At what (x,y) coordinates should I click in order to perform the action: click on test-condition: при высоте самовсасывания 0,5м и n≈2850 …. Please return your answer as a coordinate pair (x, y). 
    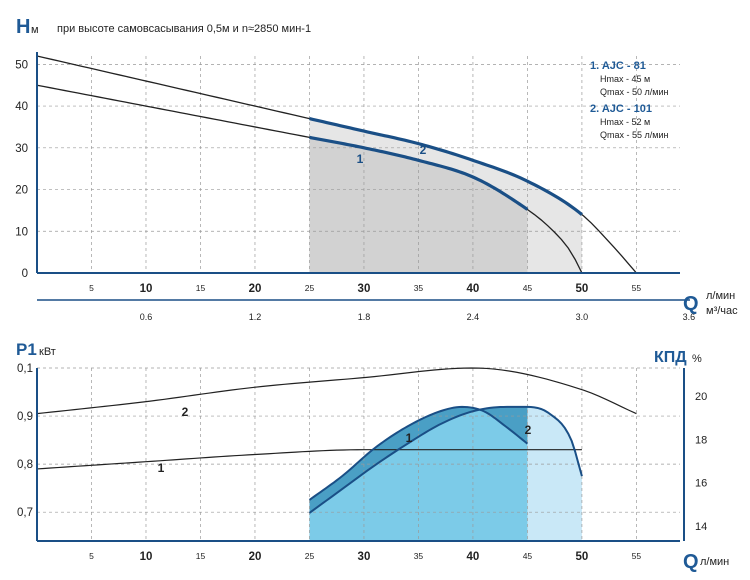
    Looking at the image, I should click on (184, 29).